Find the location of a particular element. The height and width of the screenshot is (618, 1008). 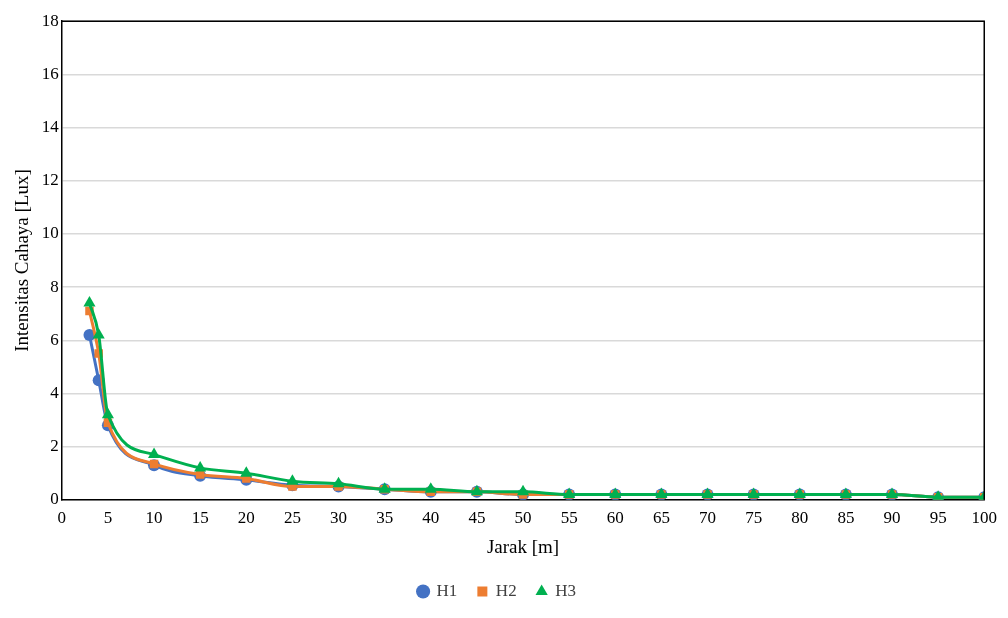

y-tick-label: 12 is located at coordinates (50, 180).